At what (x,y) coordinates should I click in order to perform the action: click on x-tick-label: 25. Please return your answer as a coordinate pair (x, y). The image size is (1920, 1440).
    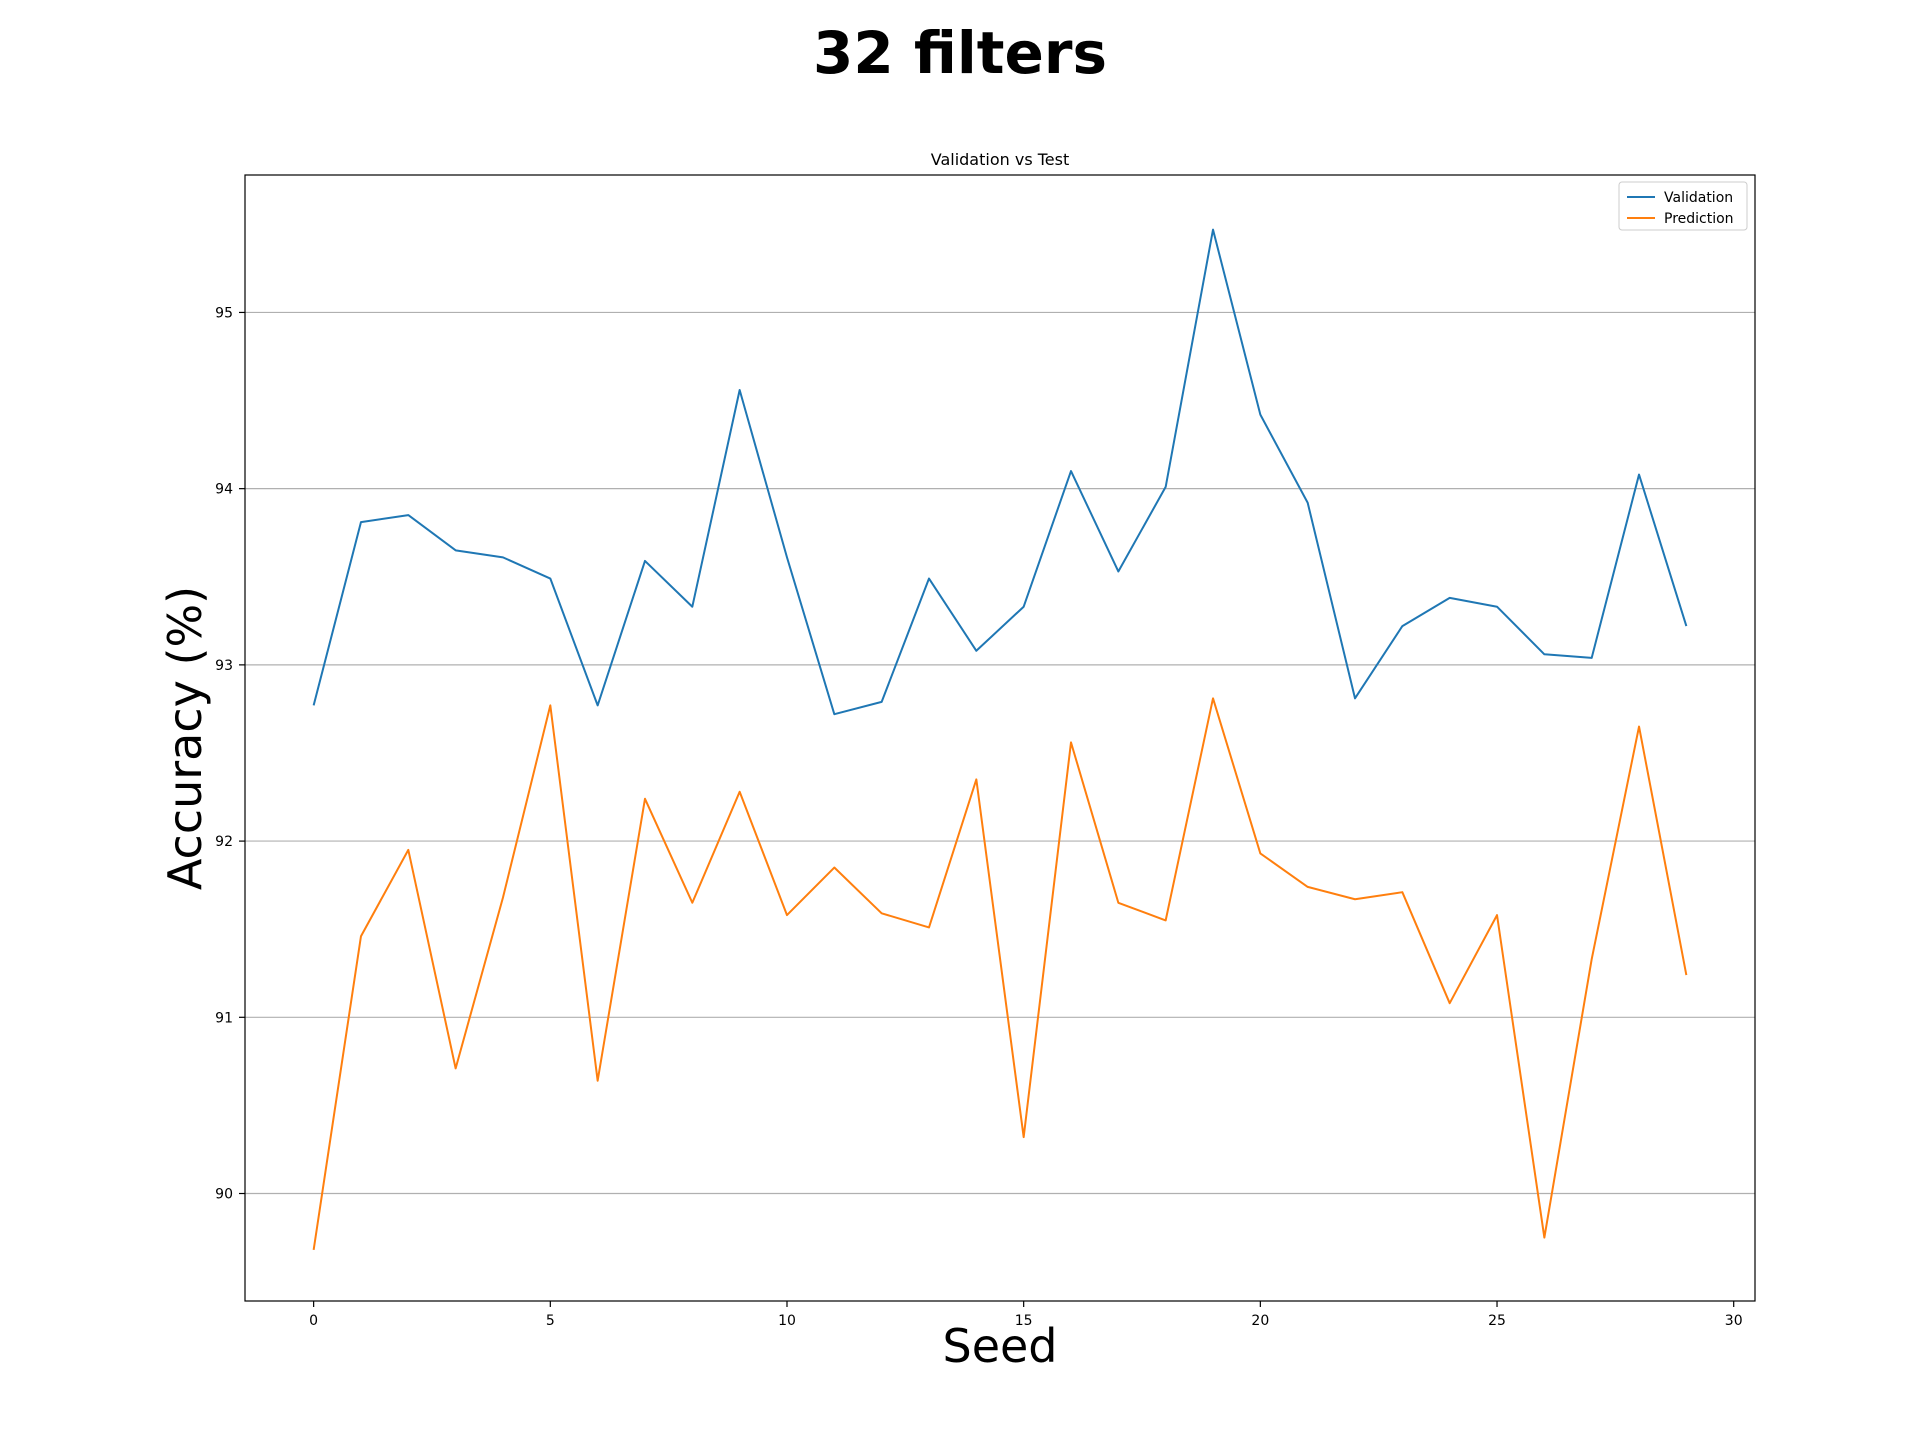
    Looking at the image, I should click on (1497, 1321).